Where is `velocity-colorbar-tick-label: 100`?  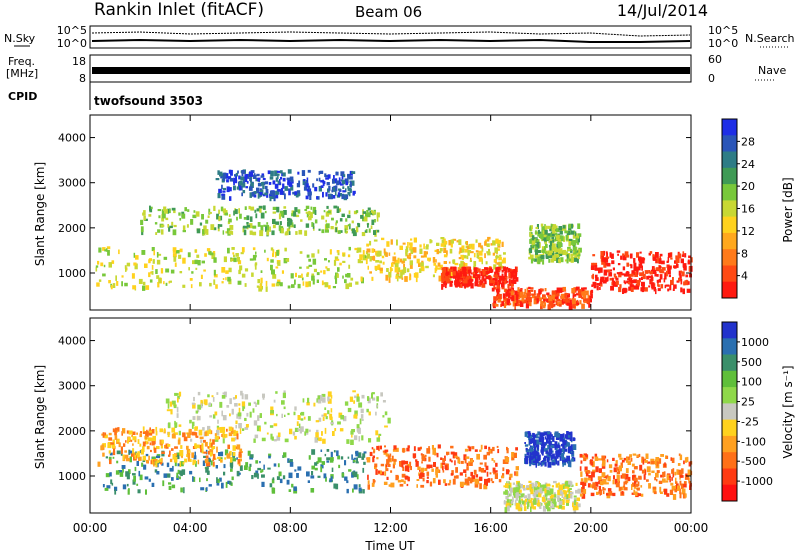
velocity-colorbar-tick-label: 100 is located at coordinates (751, 382).